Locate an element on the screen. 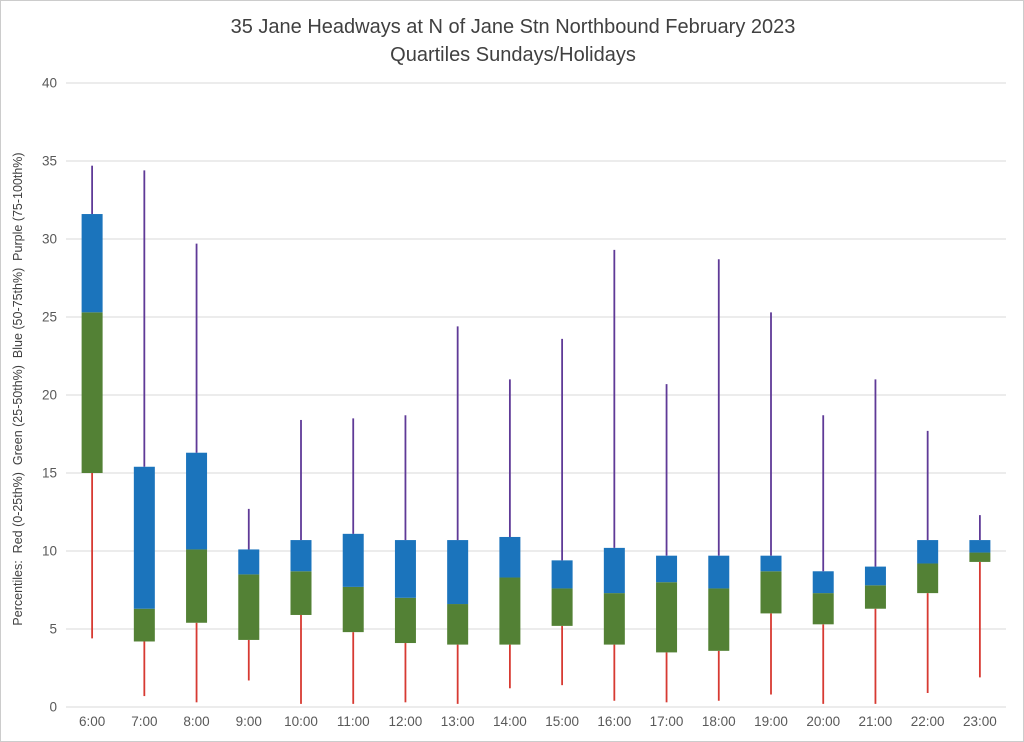  box-median-17:00 is located at coordinates (667, 569).